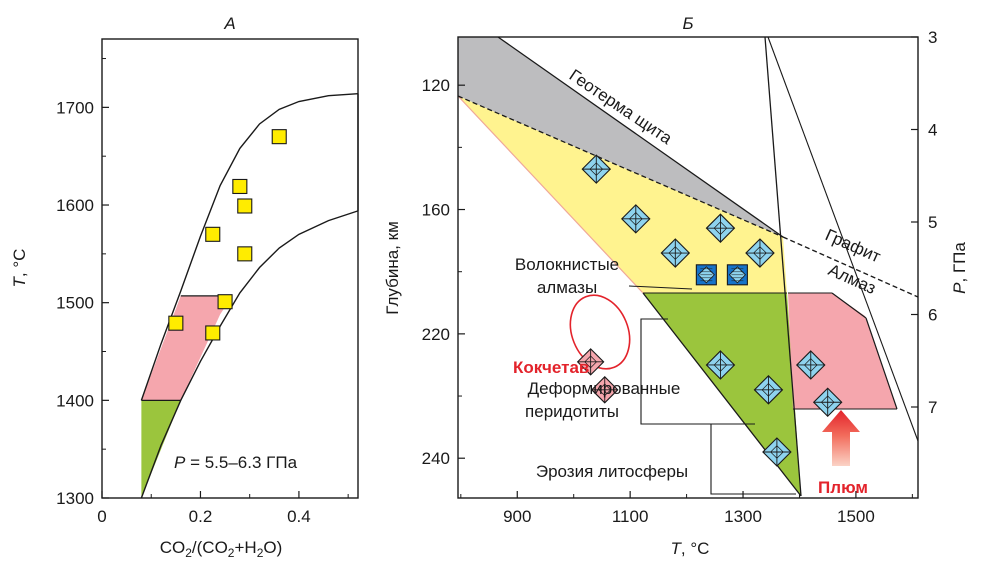 The width and height of the screenshot is (981, 564). What do you see at coordinates (697, 371) in the screenshot?
I see `panel-b-deformed-leader` at bounding box center [697, 371].